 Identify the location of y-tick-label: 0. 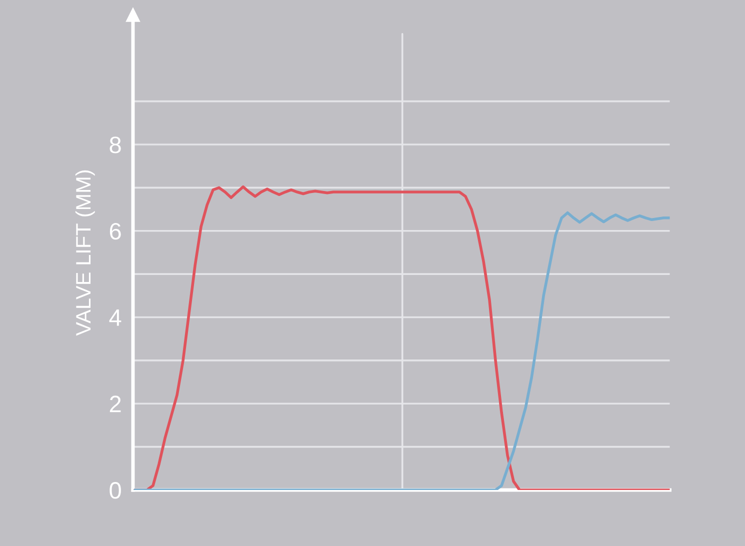
(115, 490).